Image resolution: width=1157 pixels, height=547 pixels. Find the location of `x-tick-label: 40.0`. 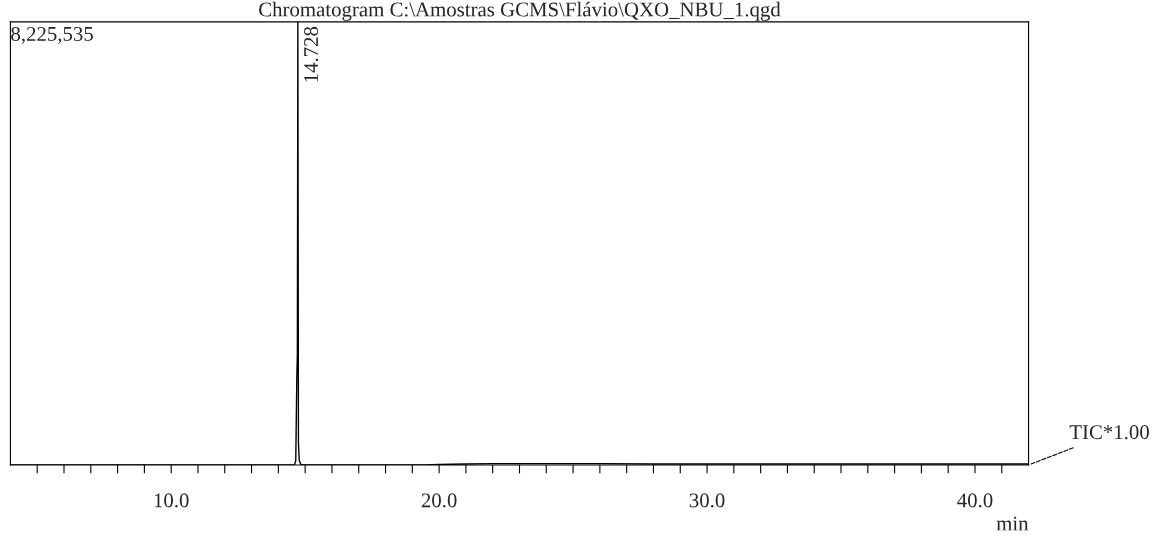

x-tick-label: 40.0 is located at coordinates (975, 500).